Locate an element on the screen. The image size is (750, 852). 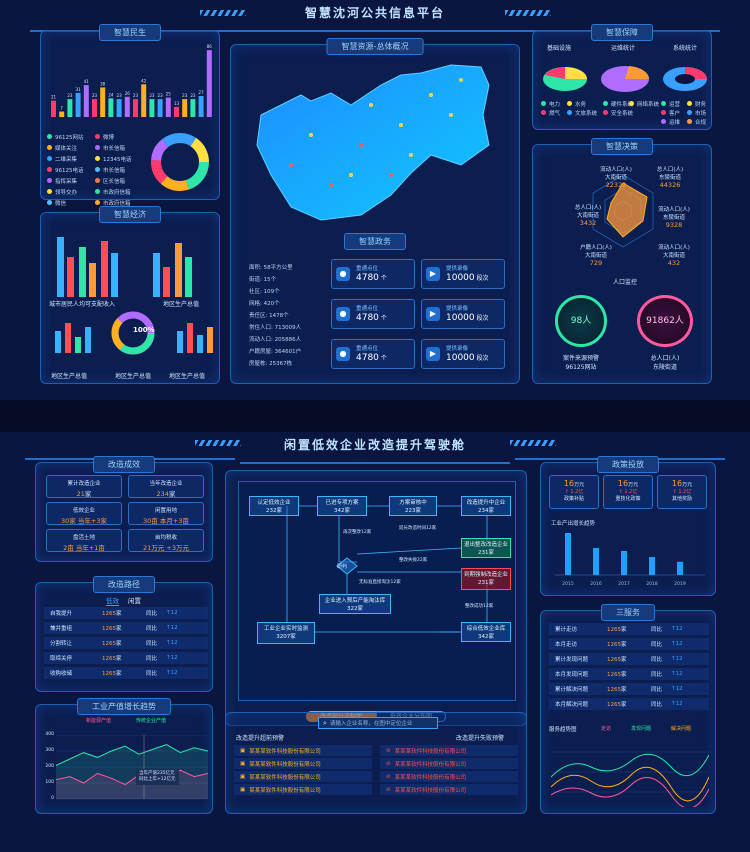
early-warning-title: 改造提升超前预警 is located at coordinates (260, 738).